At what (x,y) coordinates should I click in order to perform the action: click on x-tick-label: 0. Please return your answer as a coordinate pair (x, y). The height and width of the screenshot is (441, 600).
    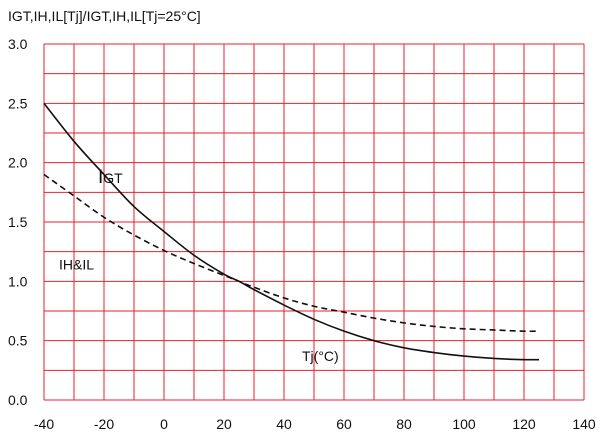
    Looking at the image, I should click on (164, 424).